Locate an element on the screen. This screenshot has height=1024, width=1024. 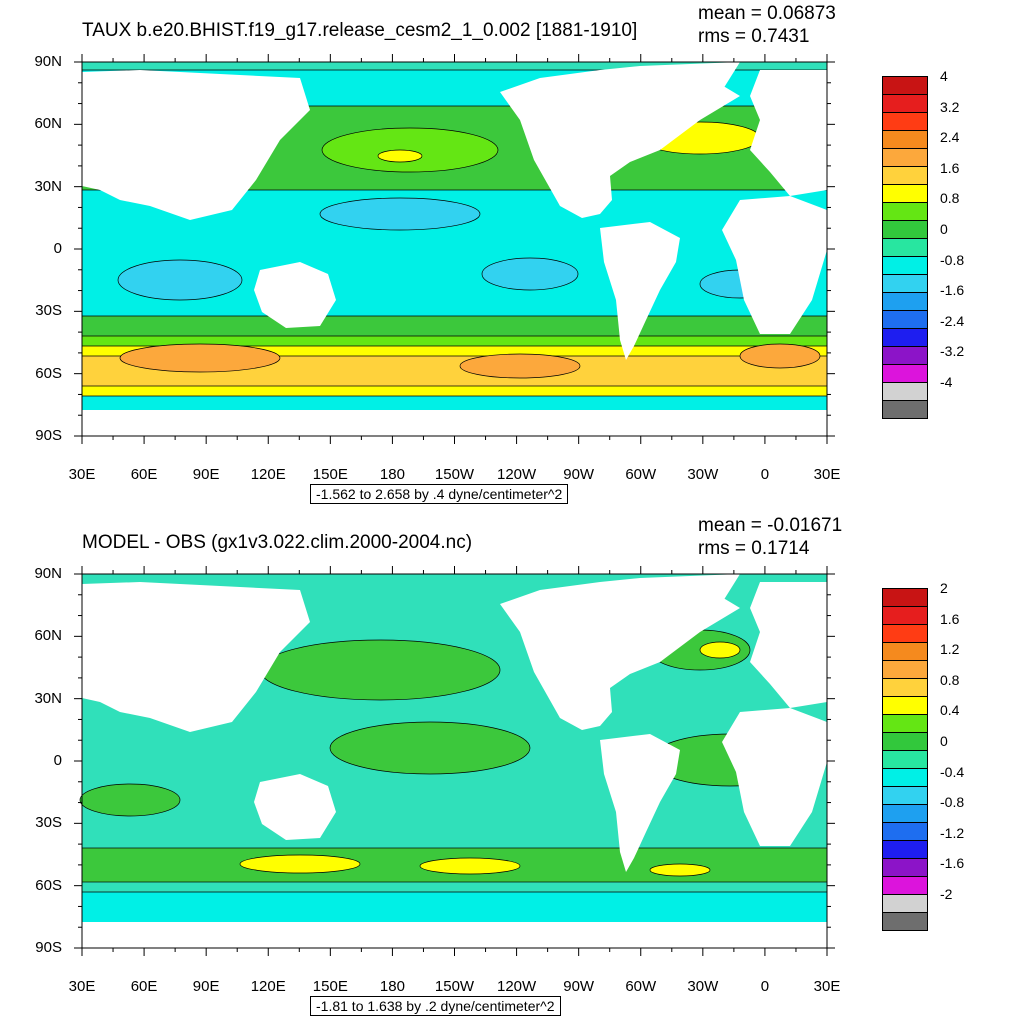
contour-range-label: -1.562 to 2.658 by .4 dyne/centimeter^2 is located at coordinates (439, 494).